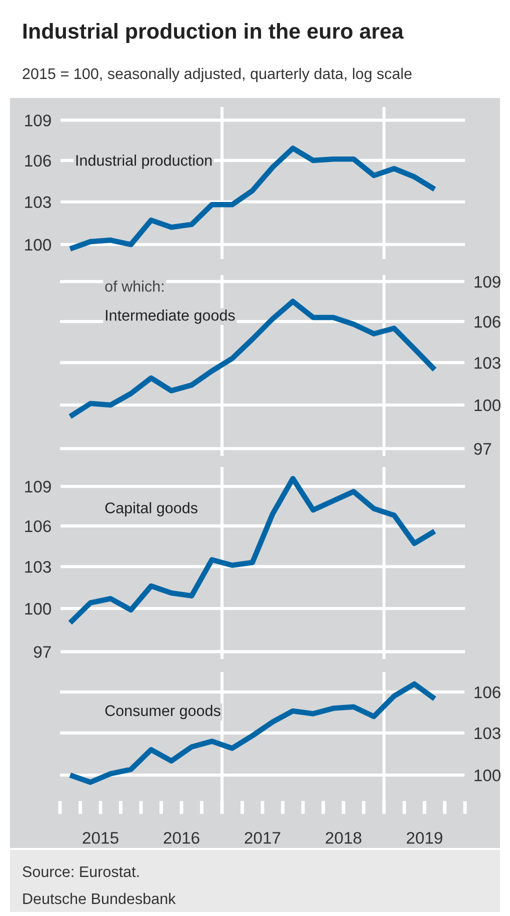  I want to click on x-tick-label: 2018, so click(344, 838).